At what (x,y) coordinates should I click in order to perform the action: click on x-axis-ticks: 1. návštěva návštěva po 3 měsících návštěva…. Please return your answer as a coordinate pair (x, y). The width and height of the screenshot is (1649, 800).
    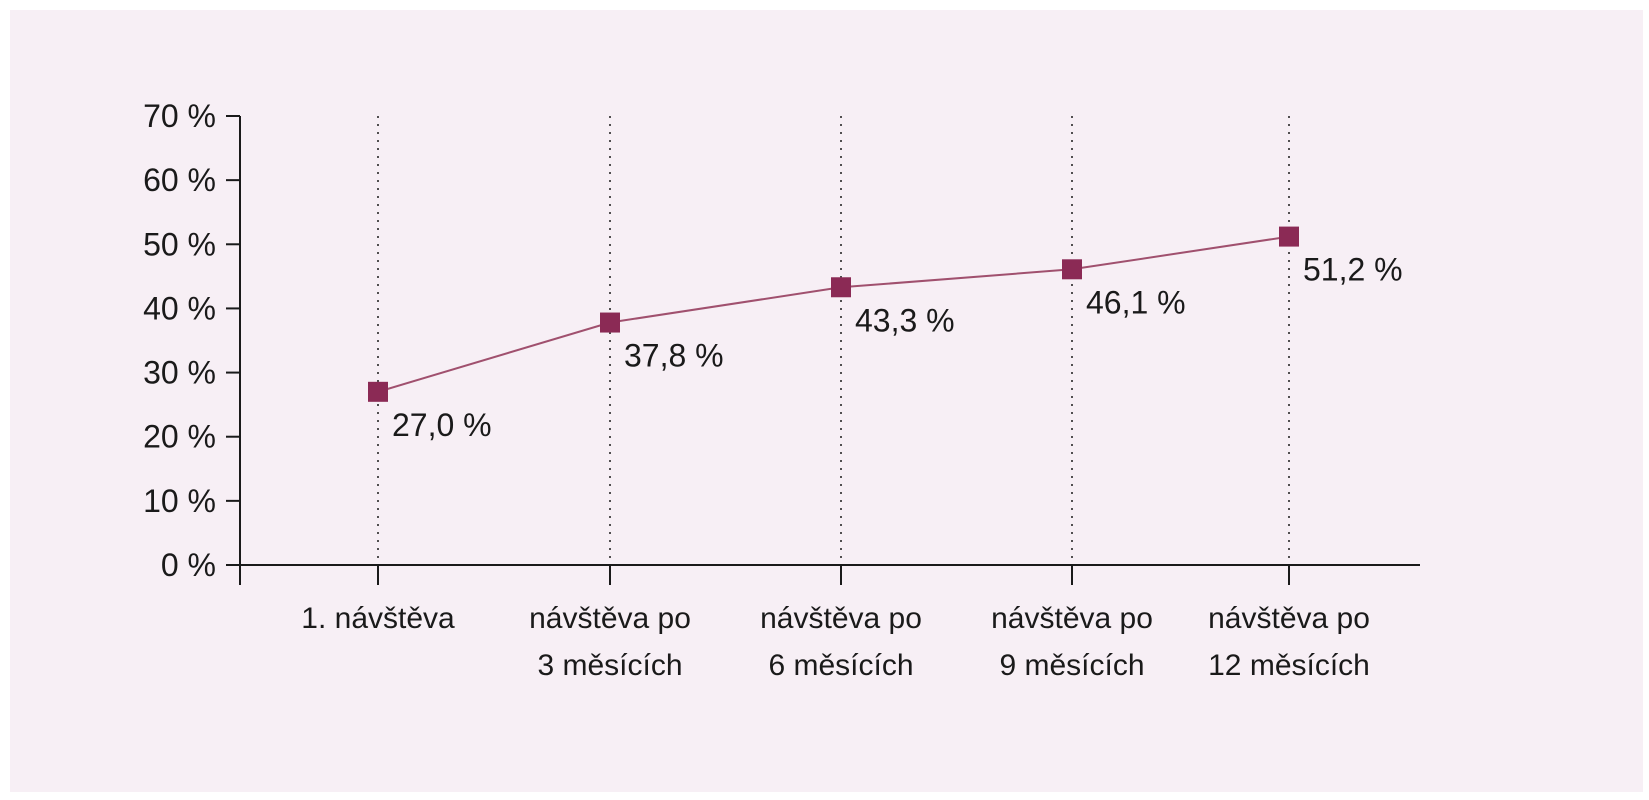
    Looking at the image, I should click on (835, 623).